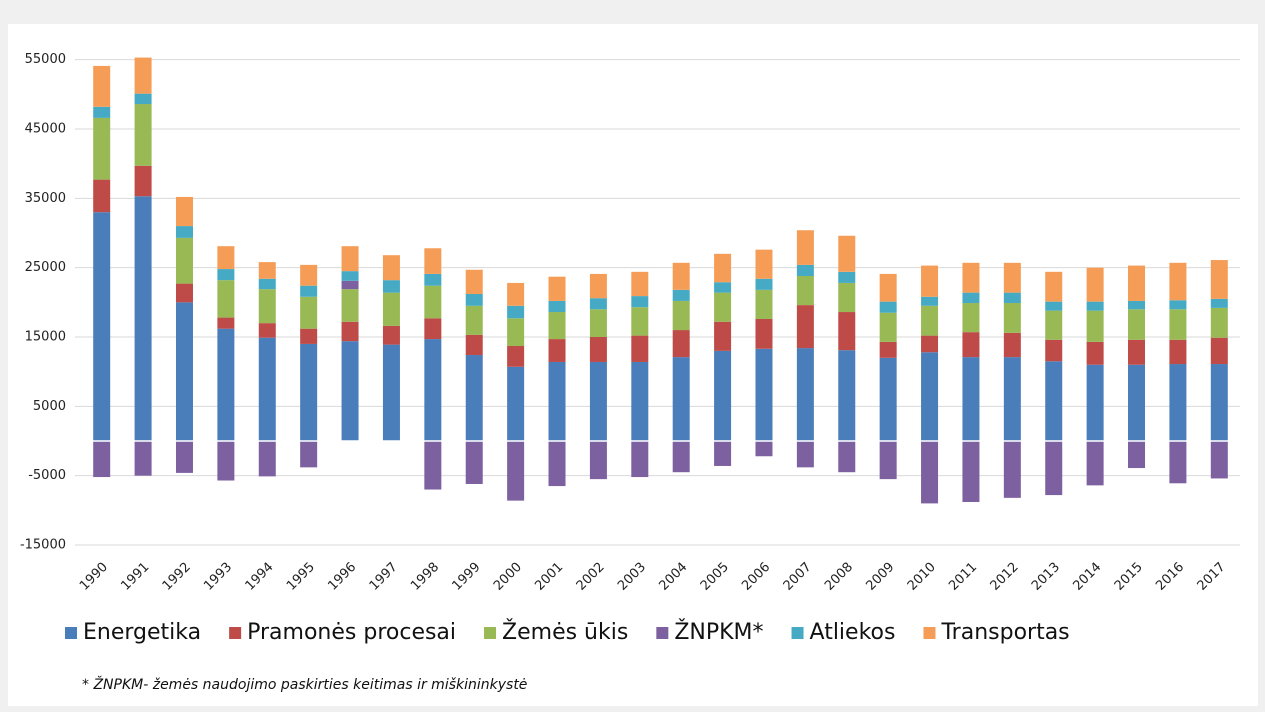  I want to click on y-tick-label: 15000, so click(45, 337).